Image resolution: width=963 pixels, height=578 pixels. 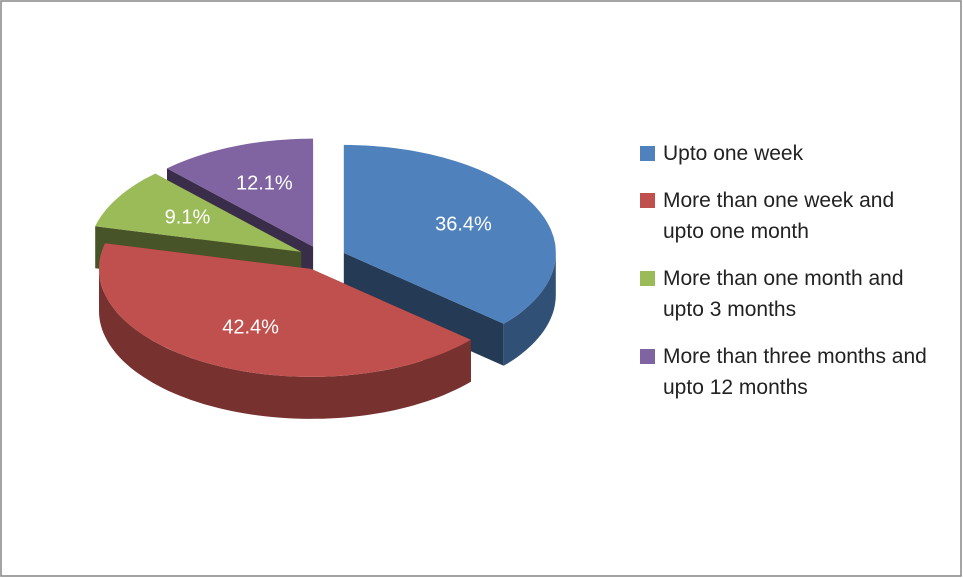 What do you see at coordinates (463, 224) in the screenshot?
I see `slice-label: 36.4%` at bounding box center [463, 224].